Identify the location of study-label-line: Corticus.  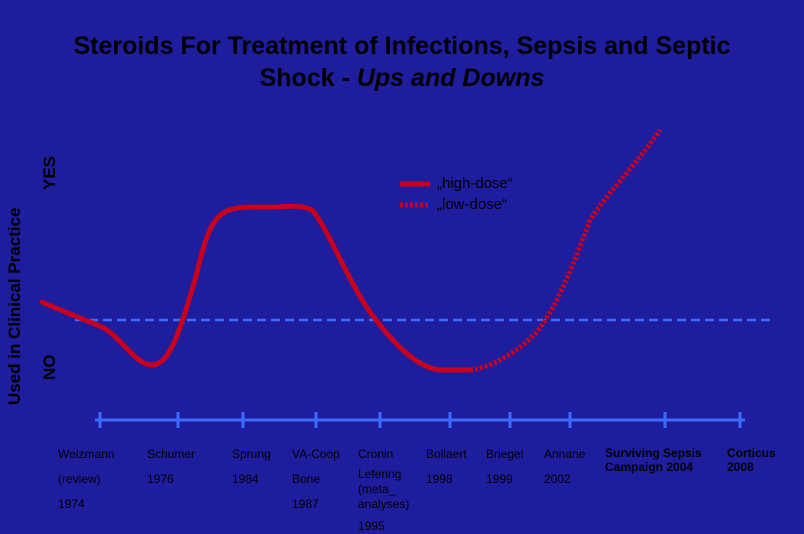
(751, 453).